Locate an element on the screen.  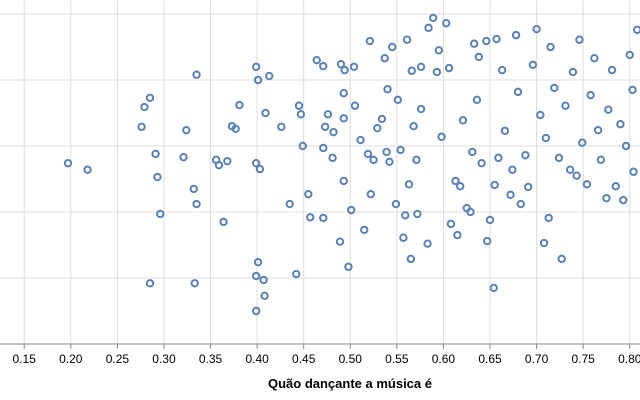
x-tick-label: 0.75 is located at coordinates (583, 359).